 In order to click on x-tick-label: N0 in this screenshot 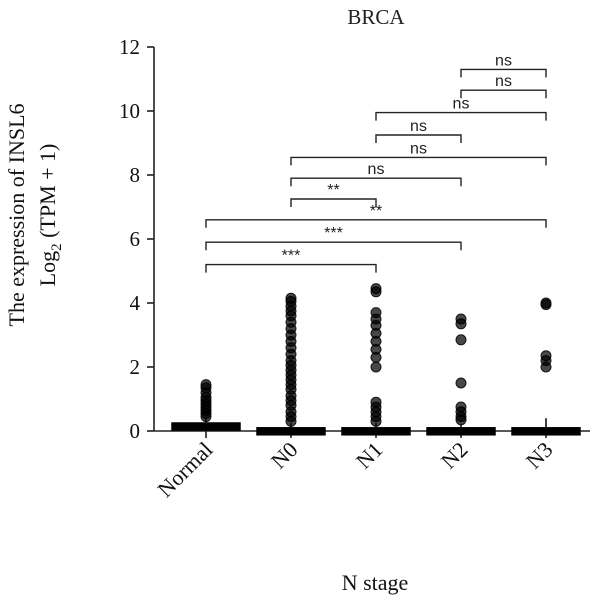, I will do `click(284, 455)`.